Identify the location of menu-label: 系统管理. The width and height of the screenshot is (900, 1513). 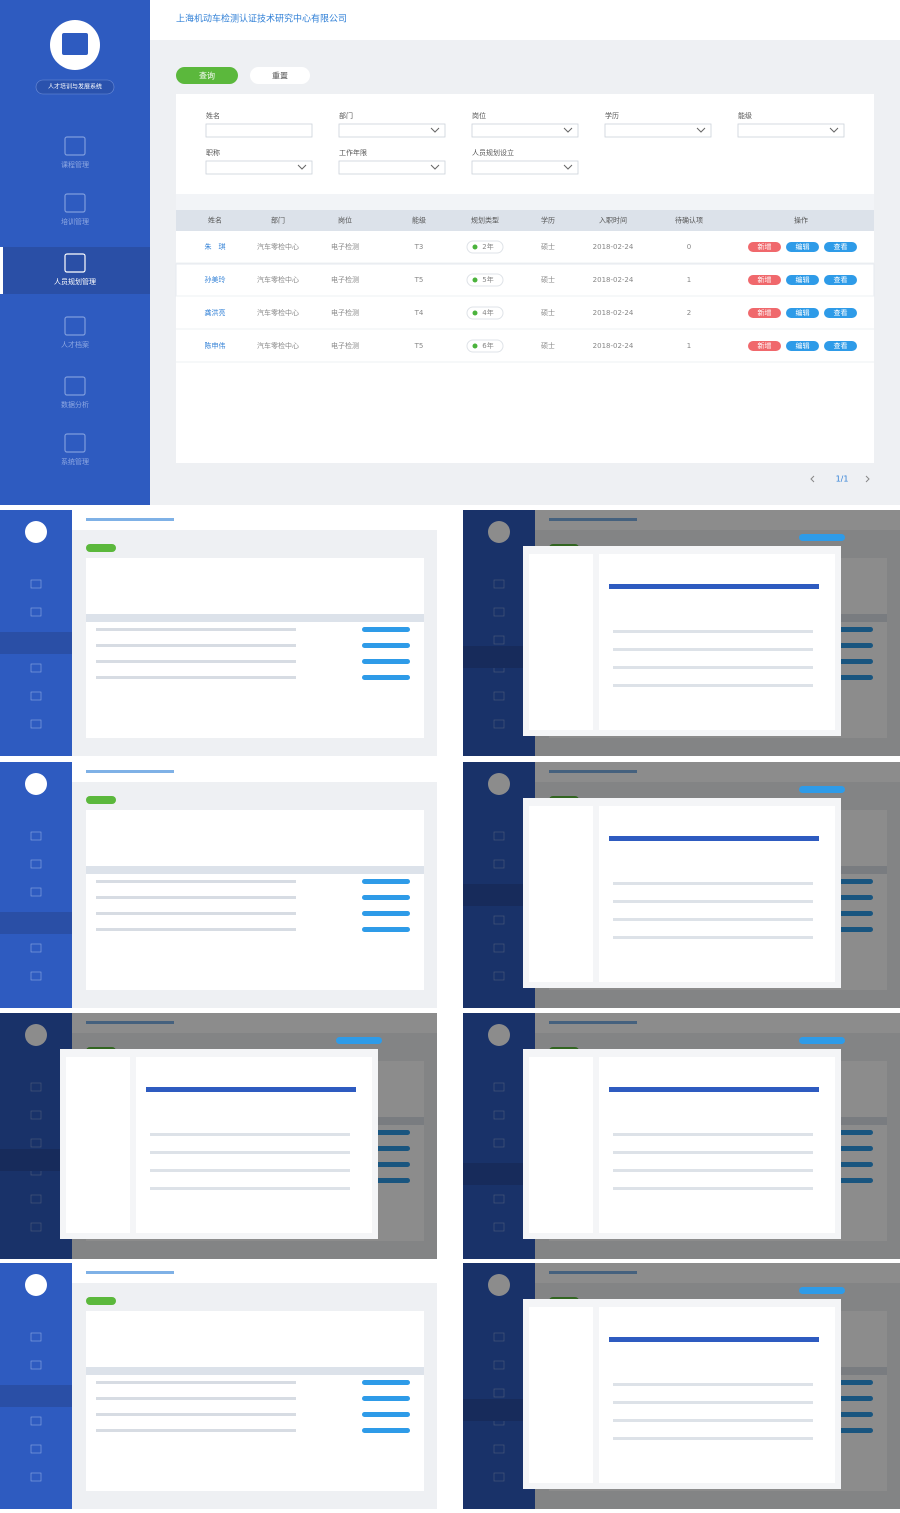
(75, 461).